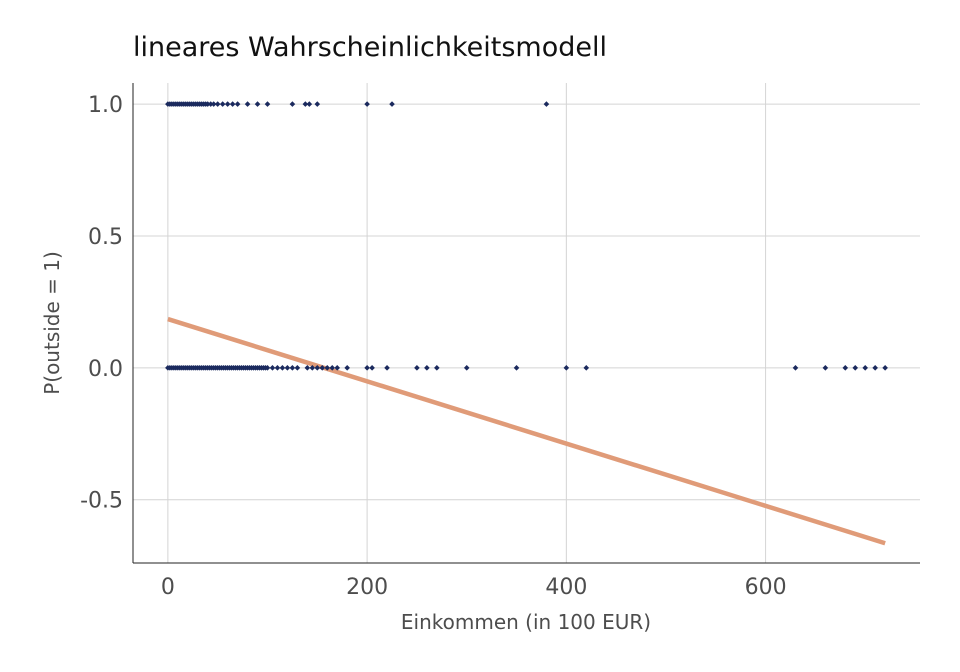 This screenshot has width=960, height=672. Describe the element at coordinates (370, 47) in the screenshot. I see `chart-title: lineares Wahrscheinlichkeitsmodell` at that location.